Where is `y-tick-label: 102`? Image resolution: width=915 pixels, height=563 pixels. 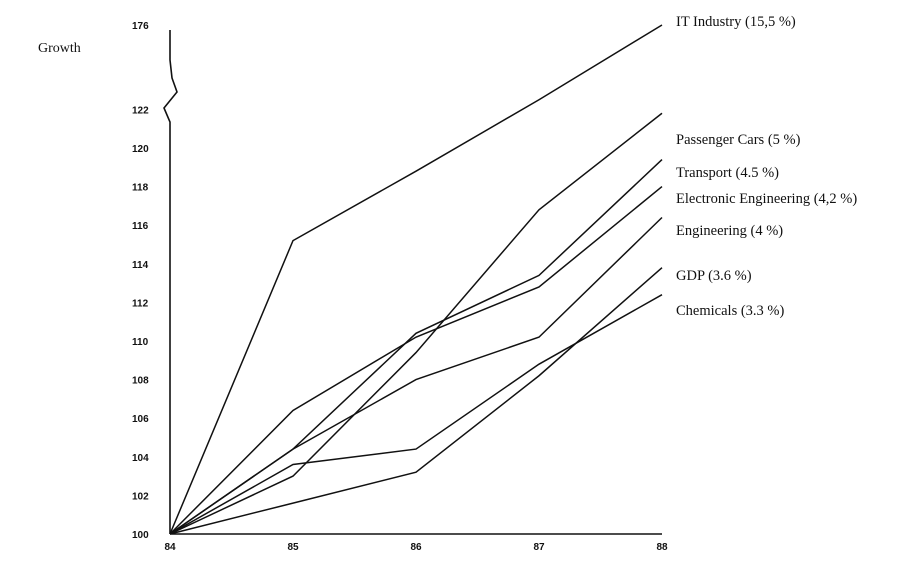
y-tick-label: 102 is located at coordinates (140, 496).